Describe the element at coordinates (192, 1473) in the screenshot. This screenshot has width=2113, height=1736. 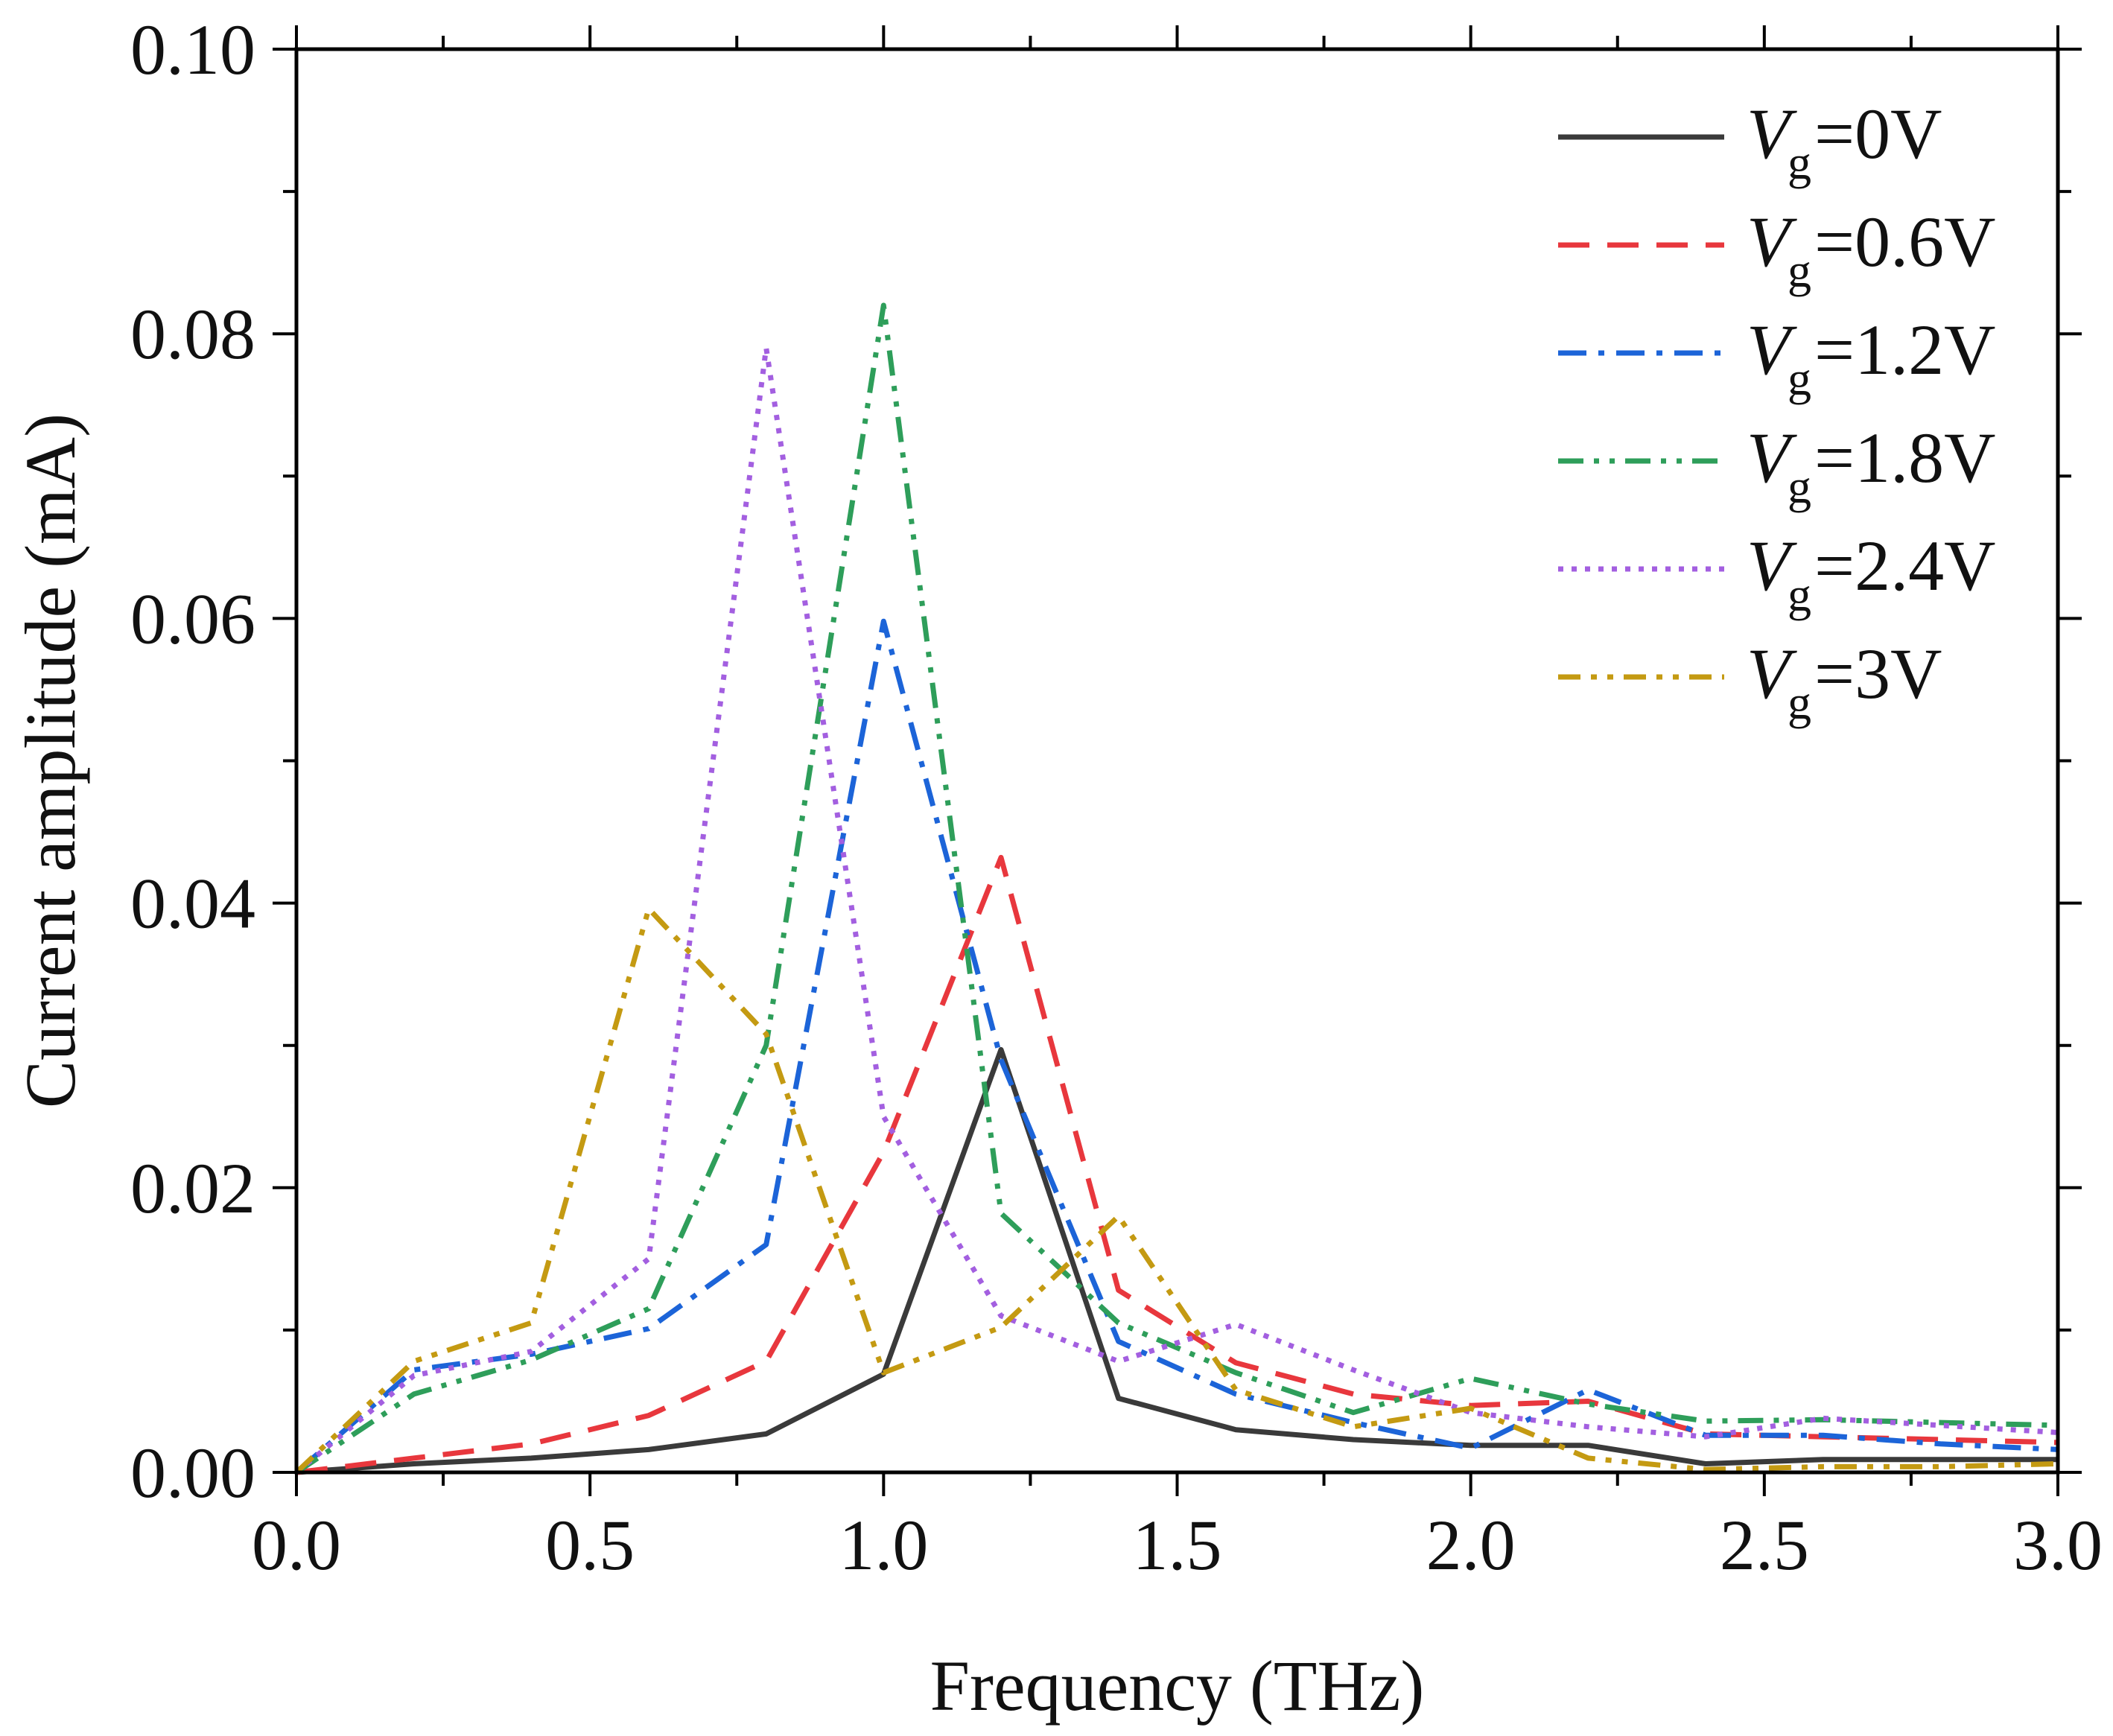
I see `y-tick-label: 0.00` at that location.